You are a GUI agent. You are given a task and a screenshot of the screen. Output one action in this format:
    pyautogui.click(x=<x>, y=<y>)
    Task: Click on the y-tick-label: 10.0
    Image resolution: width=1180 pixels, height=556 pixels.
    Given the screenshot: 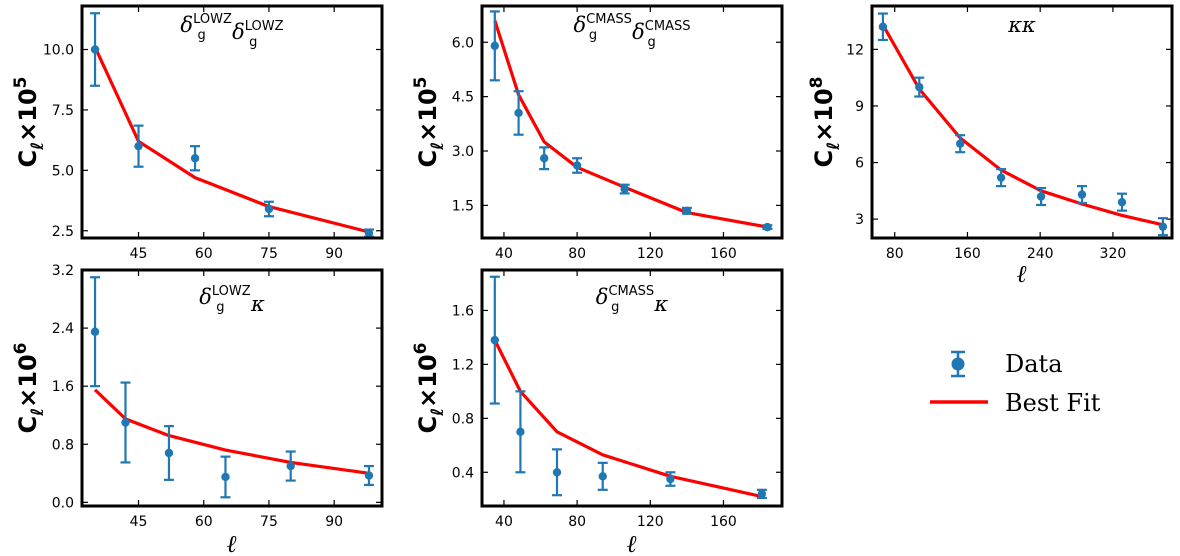 What is the action you would take?
    pyautogui.click(x=58, y=51)
    